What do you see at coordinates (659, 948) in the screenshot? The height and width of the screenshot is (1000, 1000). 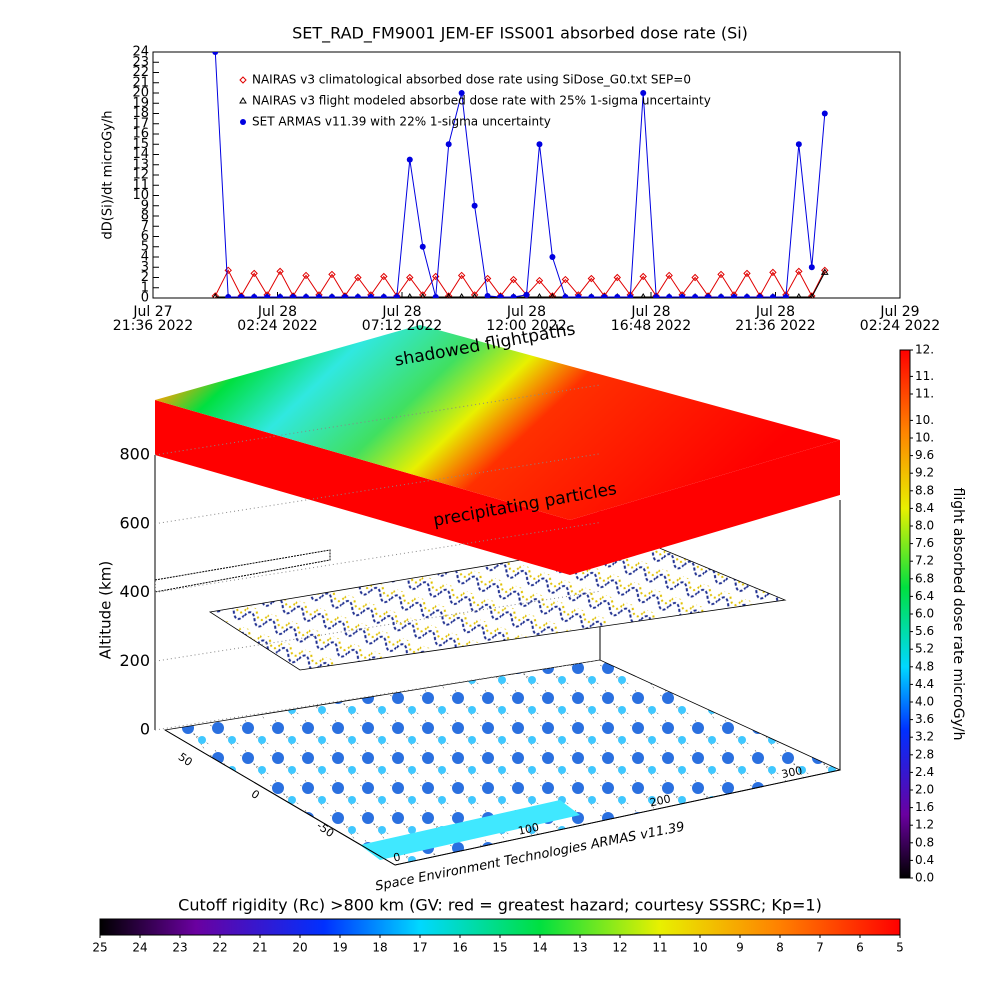 I see `colorbar-tick-label: 11` at bounding box center [659, 948].